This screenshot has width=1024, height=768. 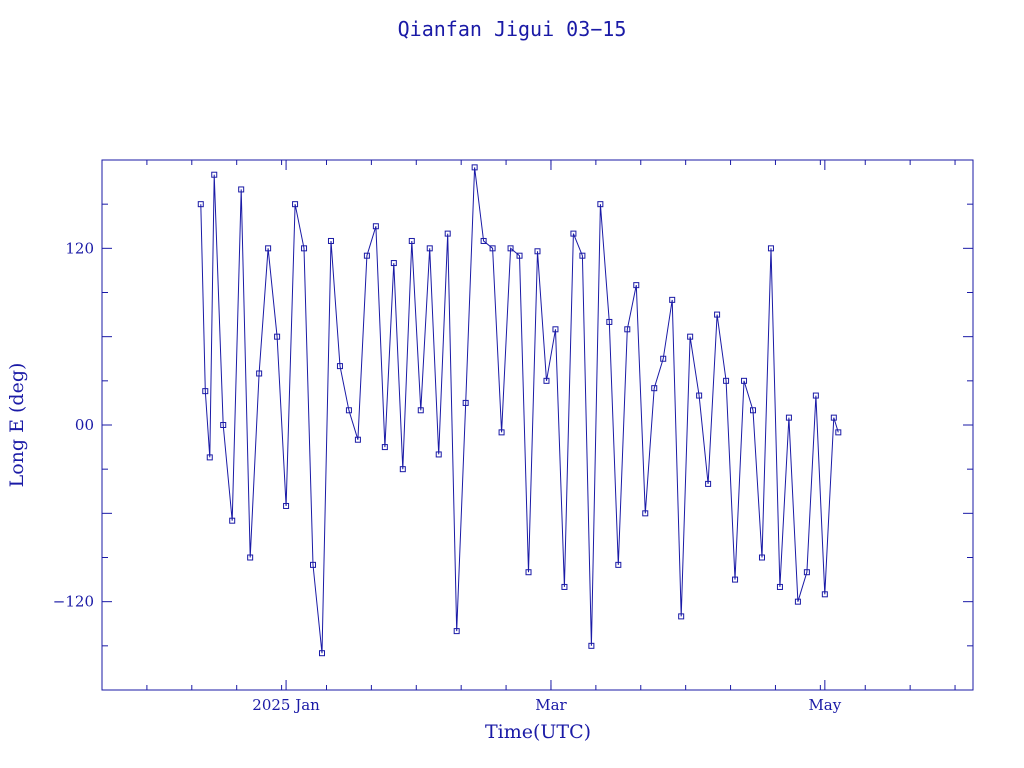 I want to click on y-axis-label: Long E (deg), so click(x=17, y=425).